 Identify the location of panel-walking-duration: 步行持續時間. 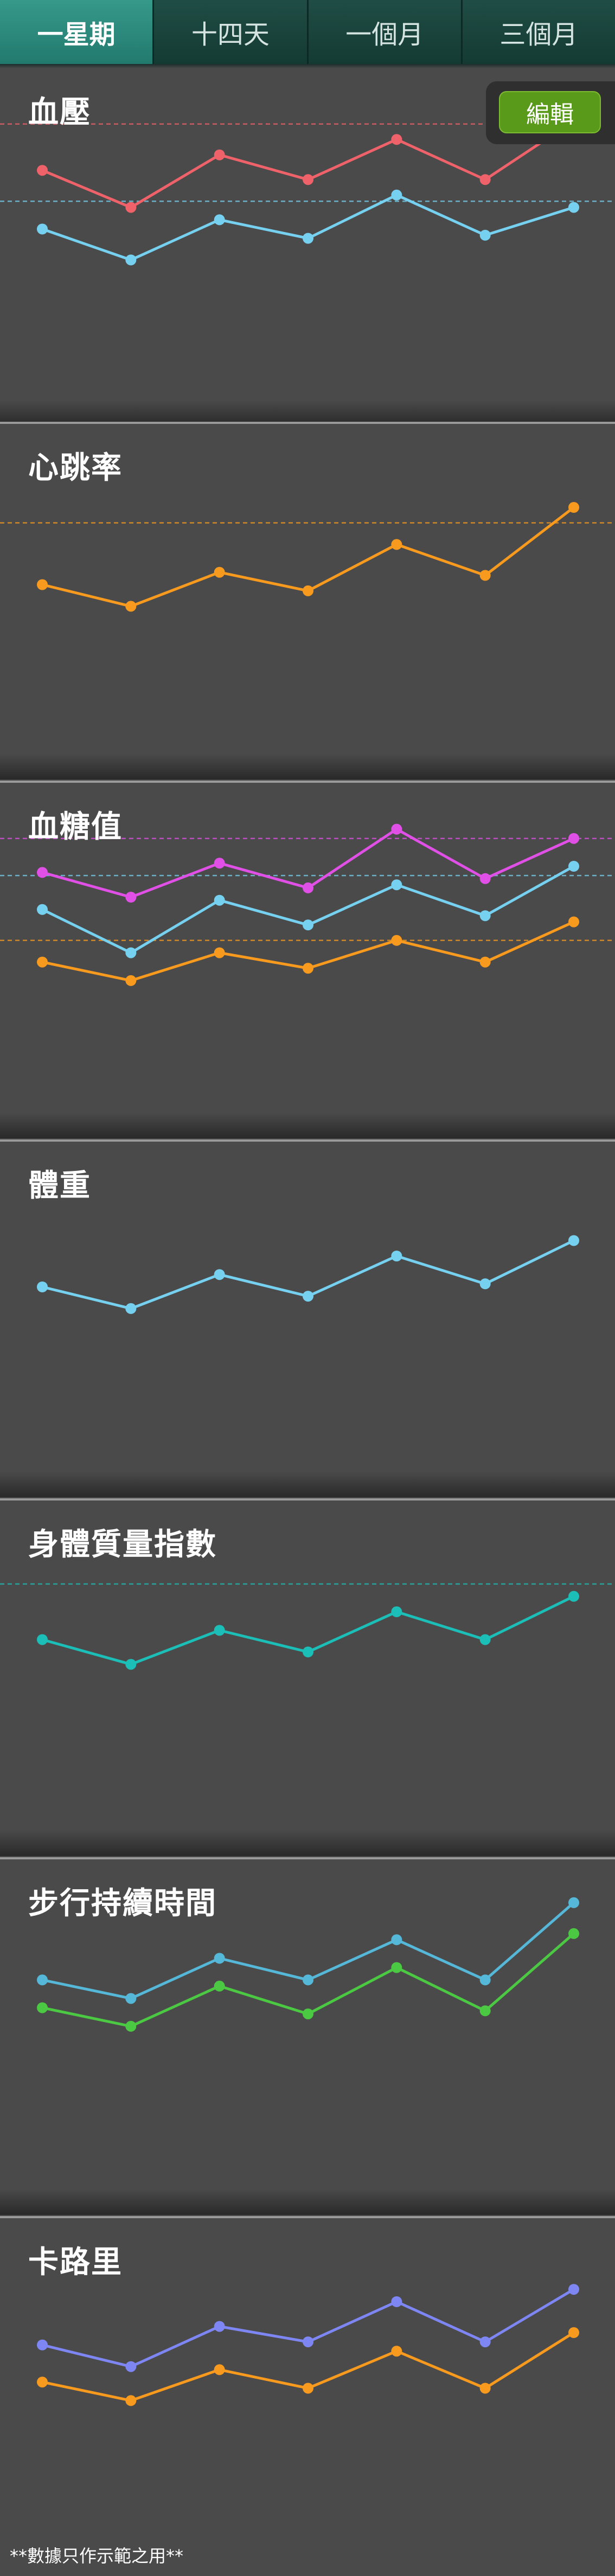
(307, 2036).